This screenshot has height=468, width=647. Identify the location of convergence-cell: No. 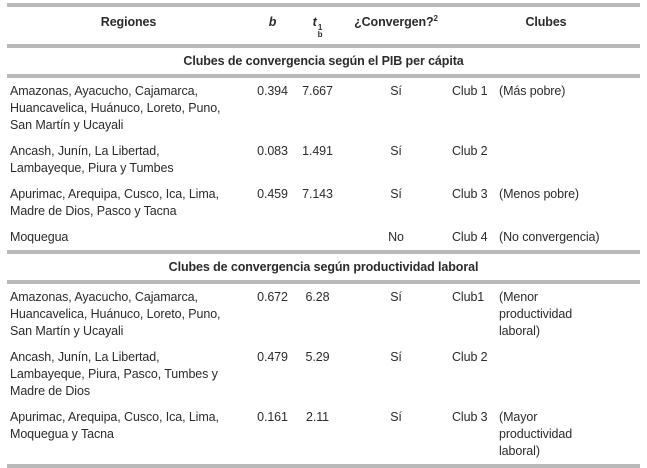
(396, 237).